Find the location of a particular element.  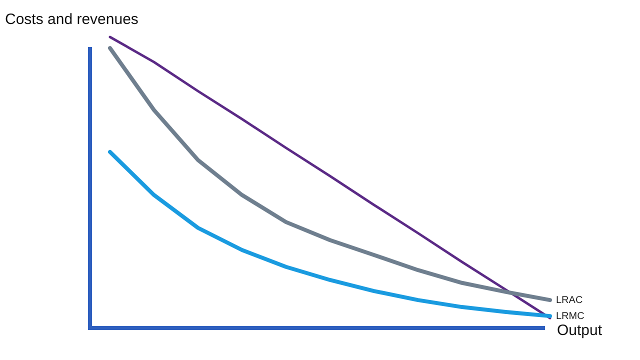

x-axis-title: Output is located at coordinates (580, 330).